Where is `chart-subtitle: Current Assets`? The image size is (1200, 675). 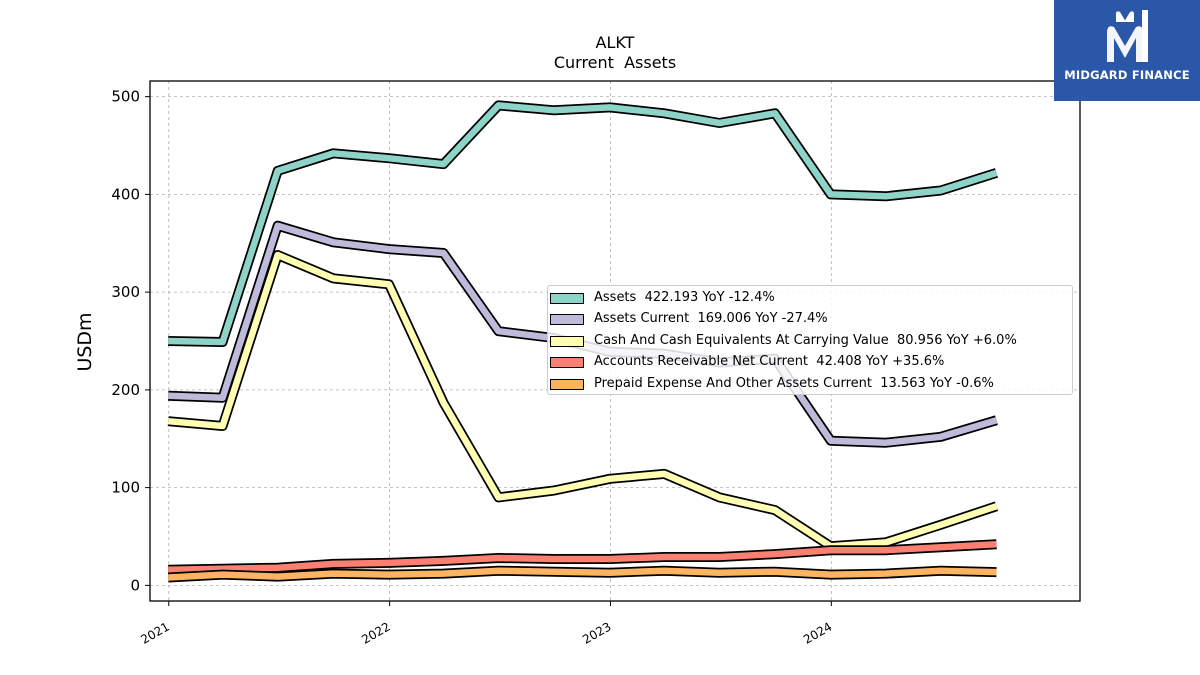
chart-subtitle: Current Assets is located at coordinates (615, 62).